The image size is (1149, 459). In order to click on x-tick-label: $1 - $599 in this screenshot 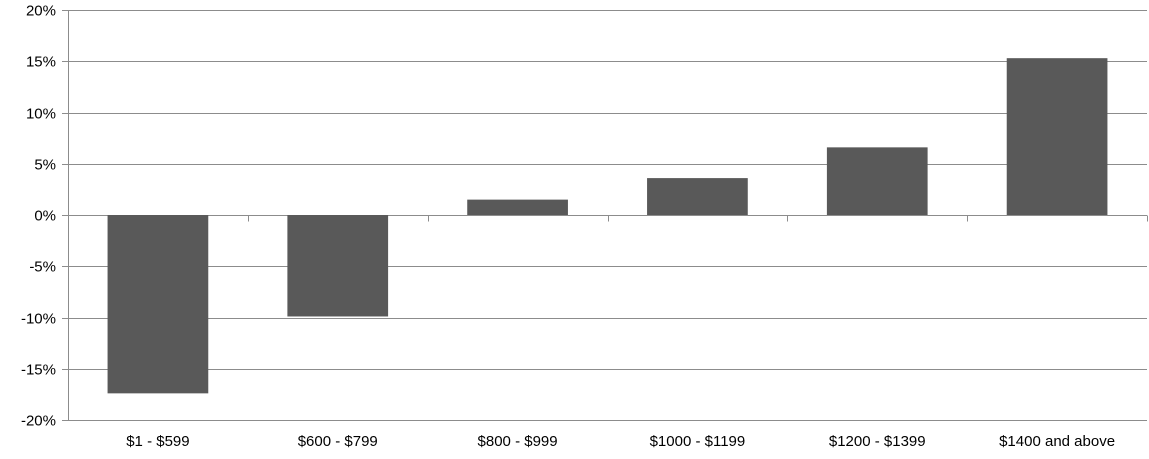, I will do `click(157, 441)`.